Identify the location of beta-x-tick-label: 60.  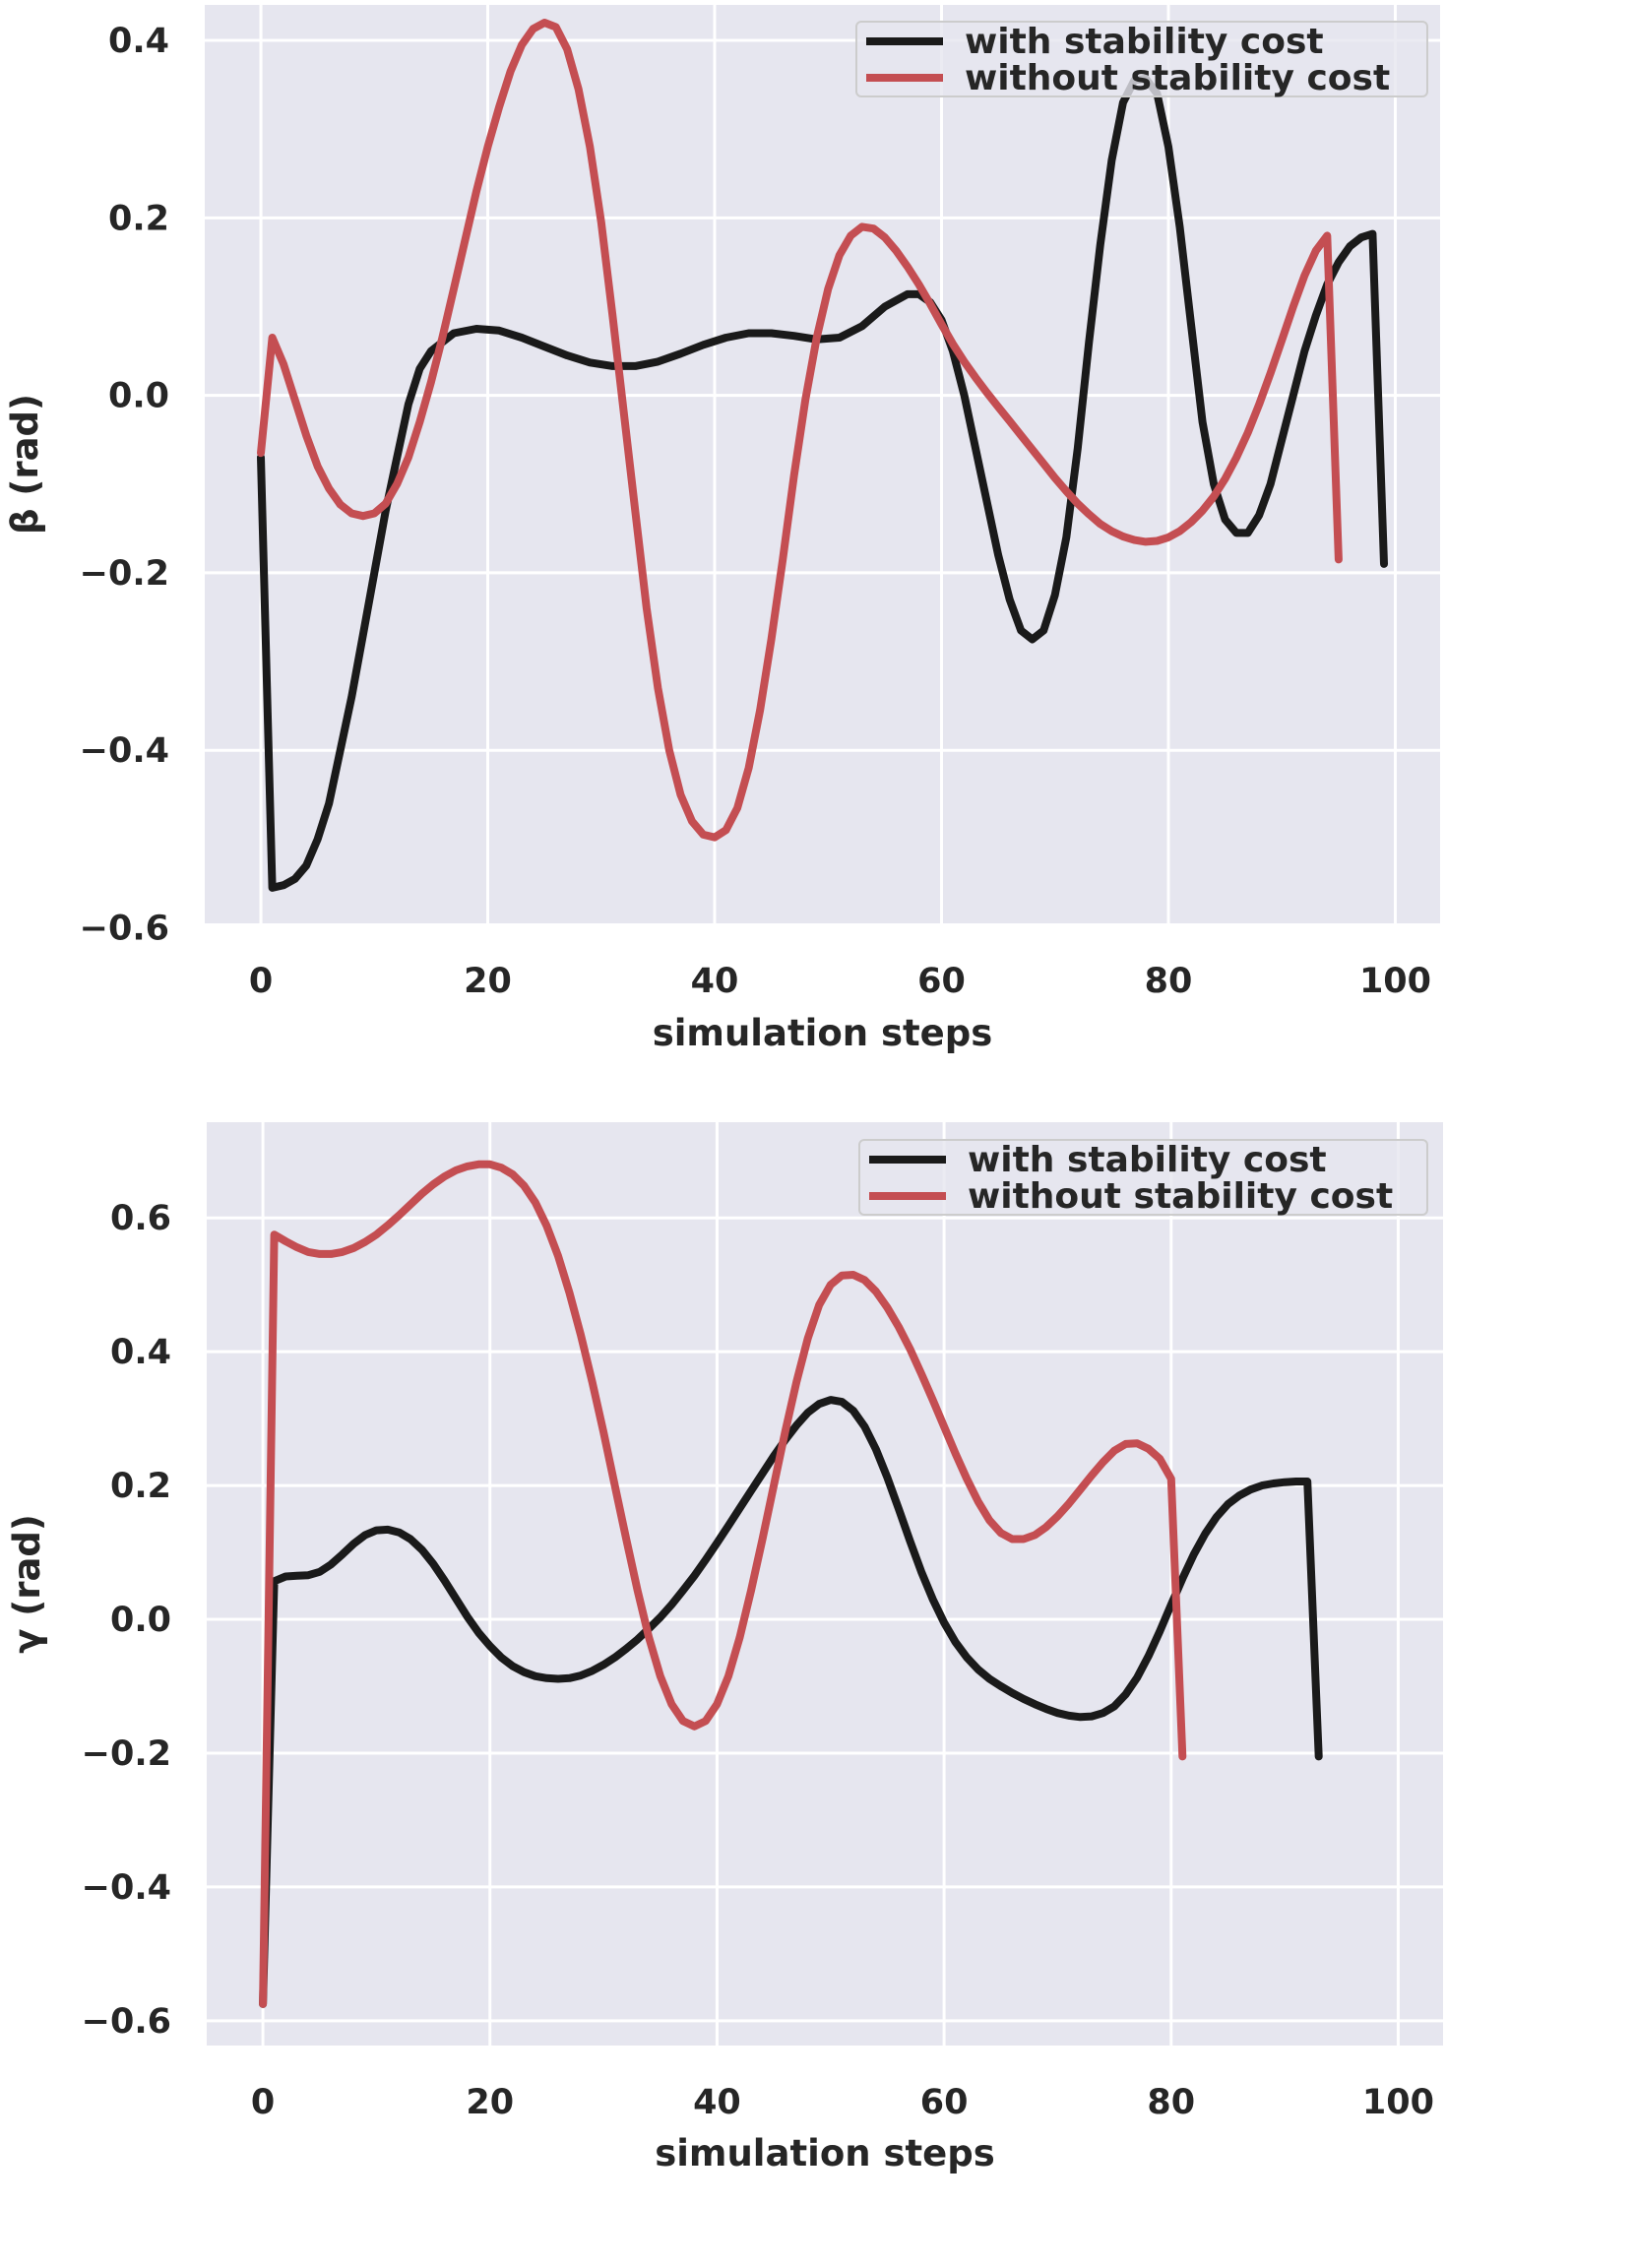
(941, 981).